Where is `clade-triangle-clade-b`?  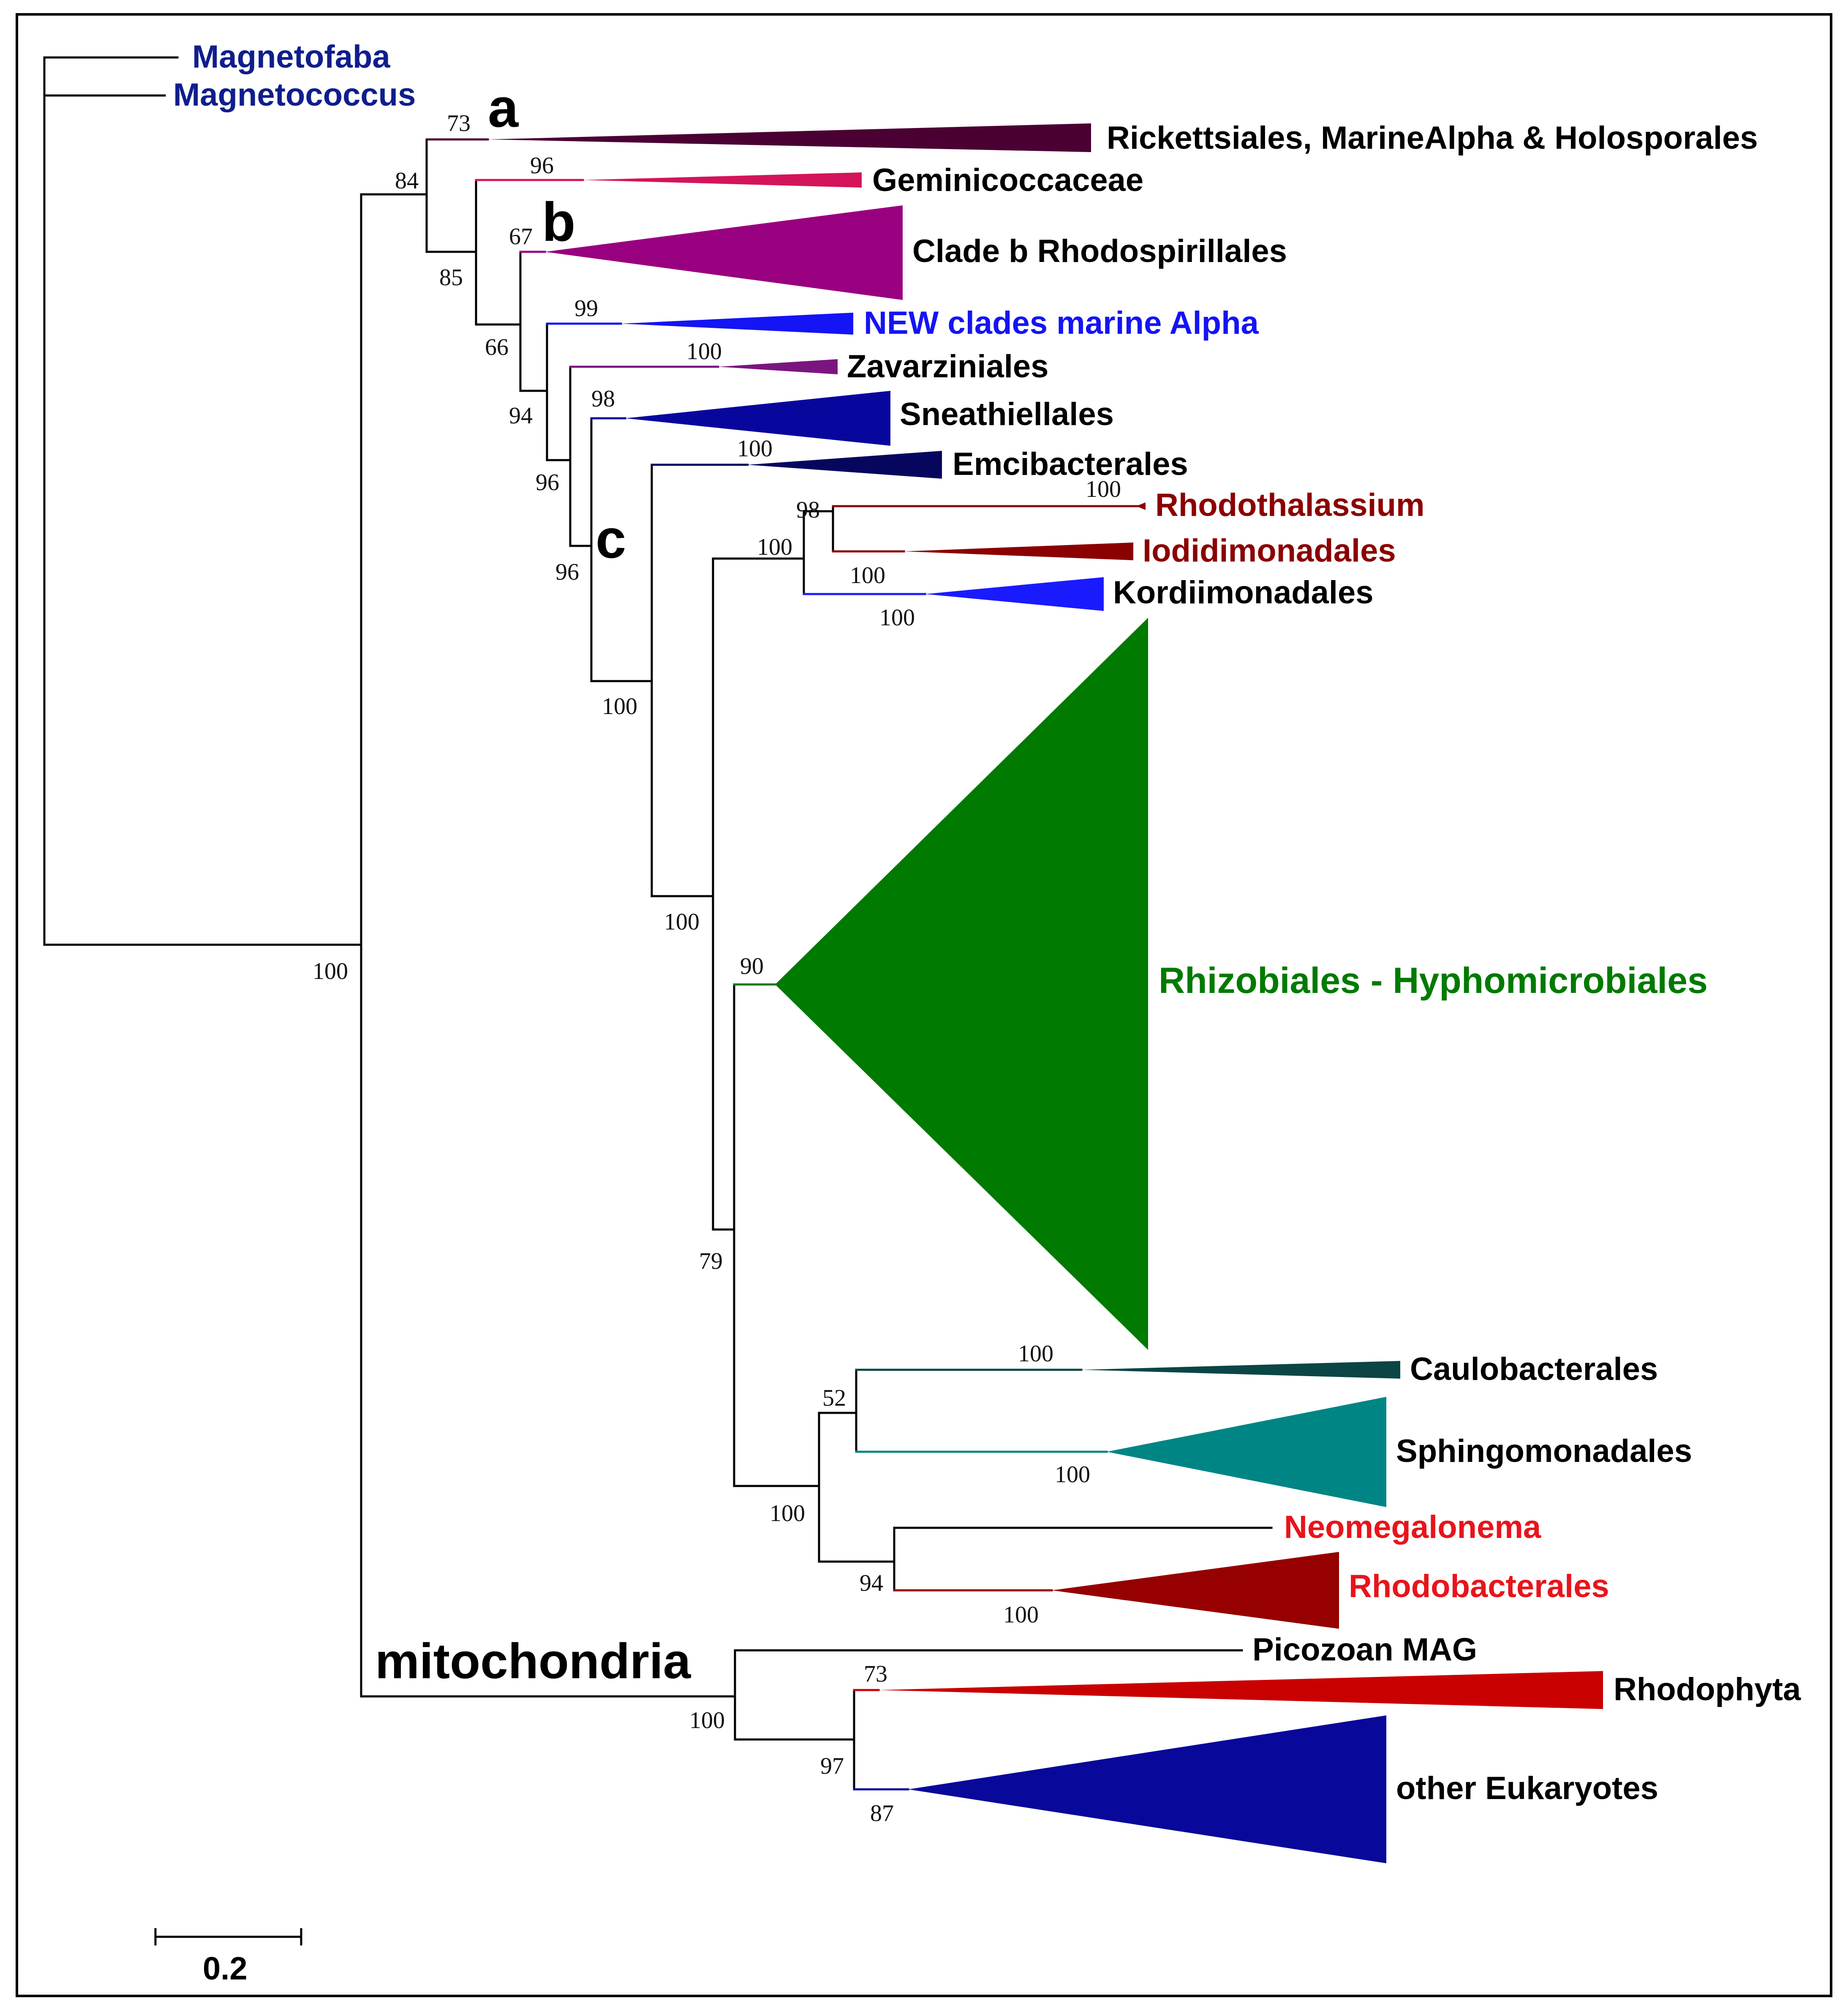 clade-triangle-clade-b is located at coordinates (724, 252).